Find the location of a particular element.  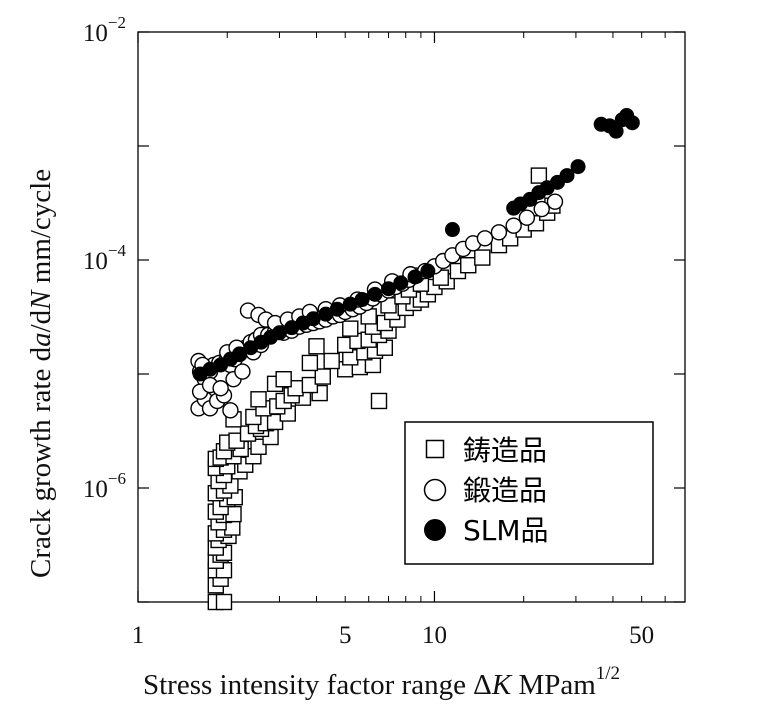

y-axis-title-N: N is located at coordinates (41, 300).